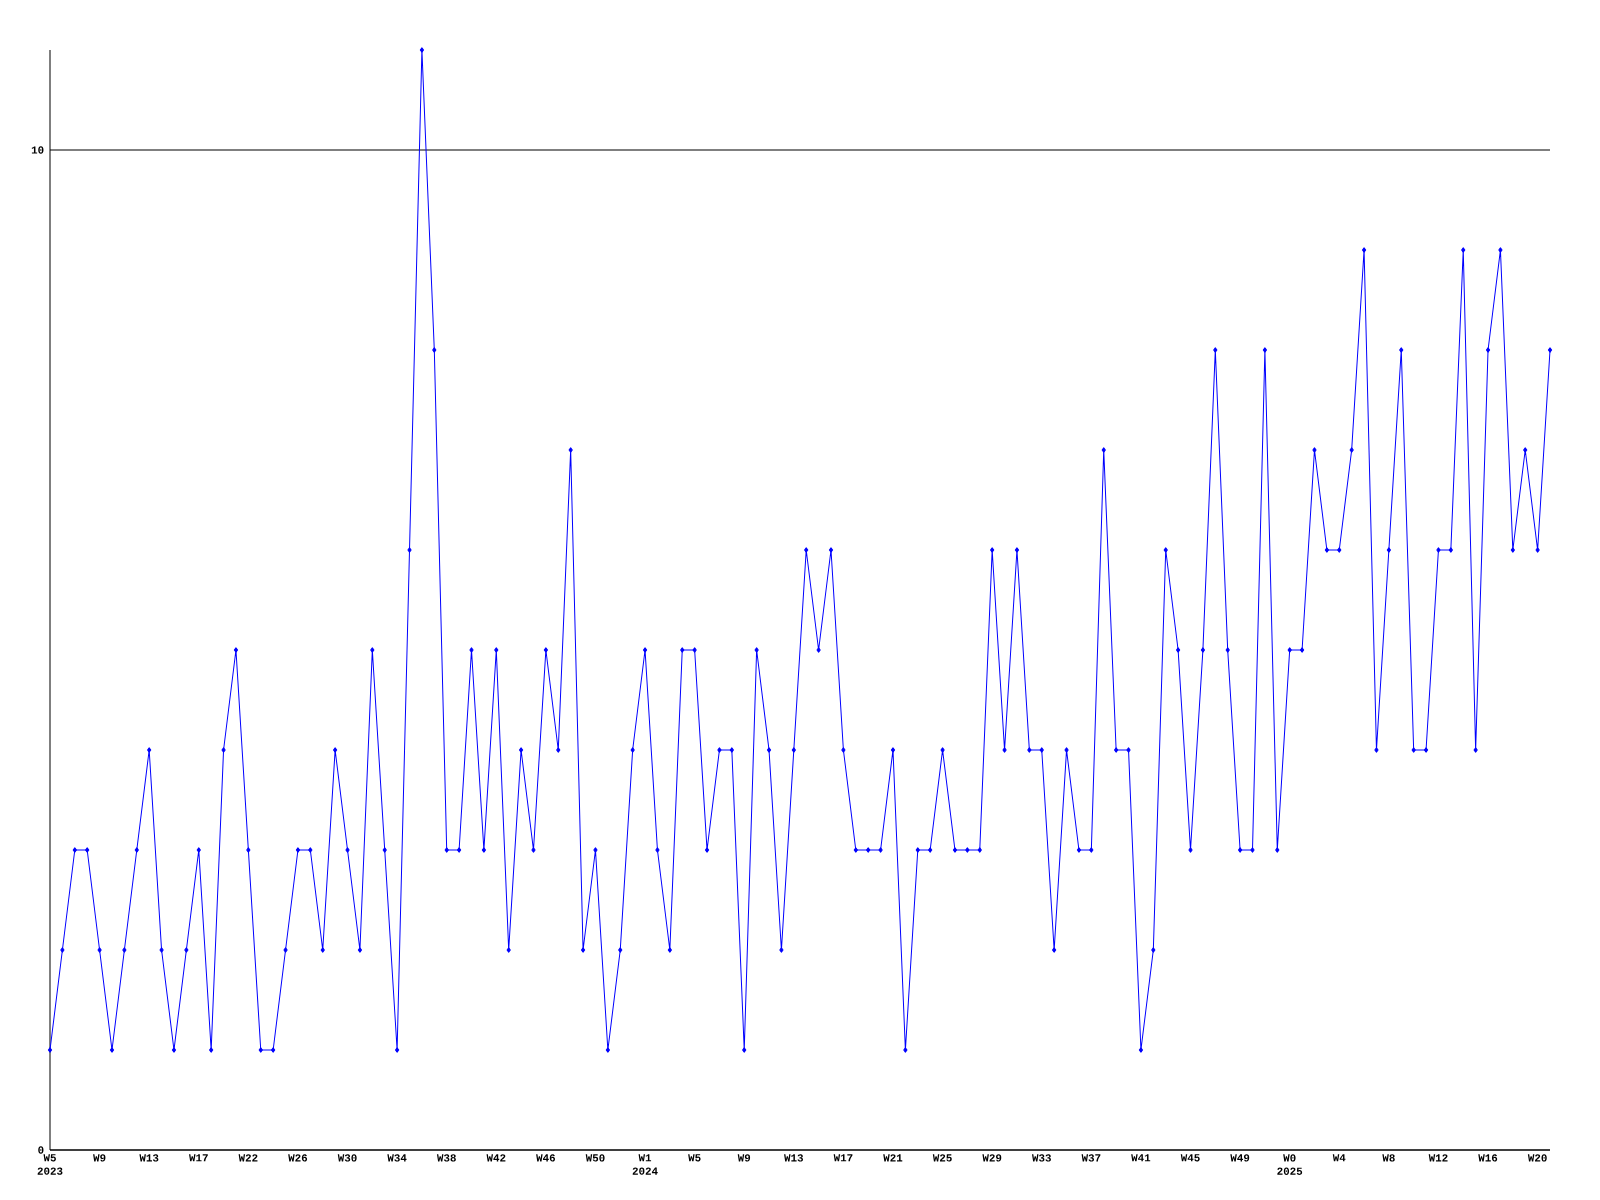 Image resolution: width=1600 pixels, height=1200 pixels. Describe the element at coordinates (1438, 1158) in the screenshot. I see `x-tick-label: W12` at that location.